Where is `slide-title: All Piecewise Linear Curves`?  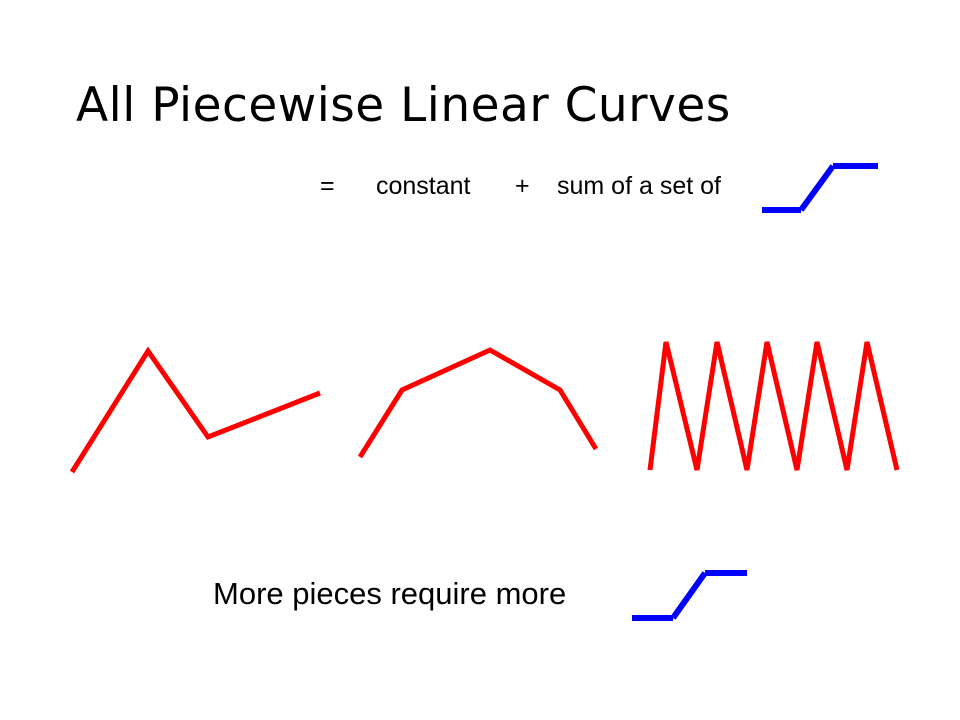
slide-title: All Piecewise Linear Curves is located at coordinates (403, 105).